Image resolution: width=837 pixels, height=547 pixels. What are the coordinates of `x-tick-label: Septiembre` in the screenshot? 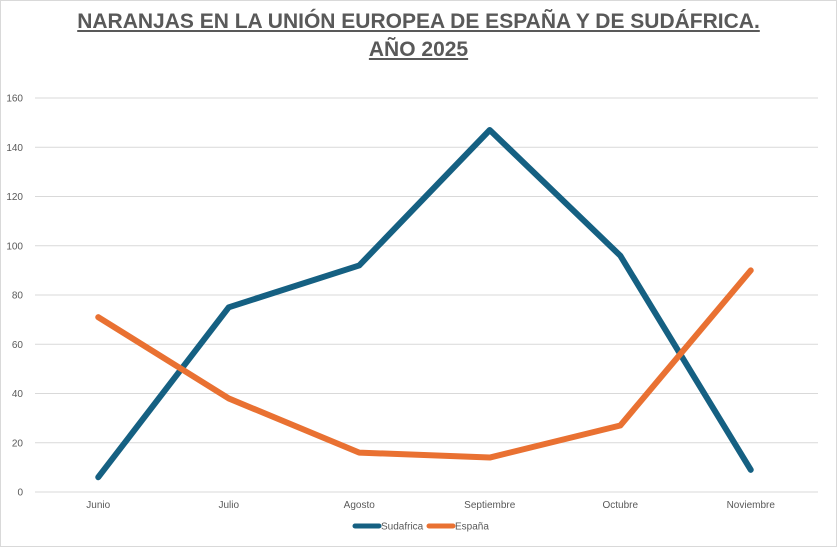 It's located at (490, 505).